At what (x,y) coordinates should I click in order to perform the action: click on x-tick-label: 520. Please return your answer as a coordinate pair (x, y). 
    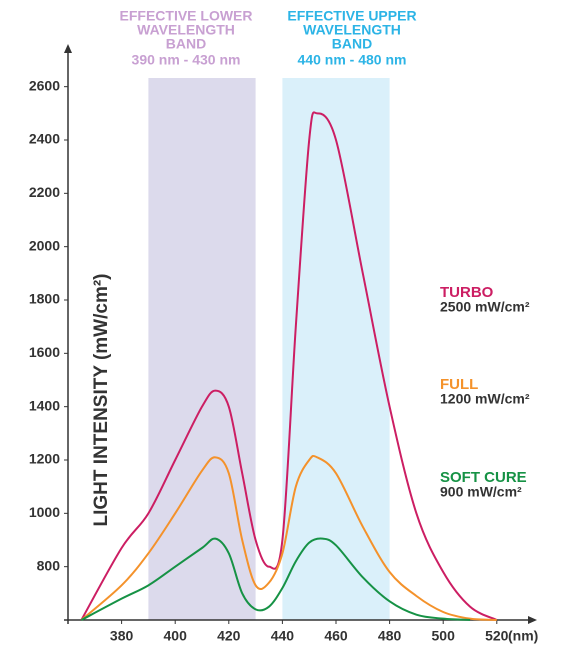
    Looking at the image, I should click on (497, 636).